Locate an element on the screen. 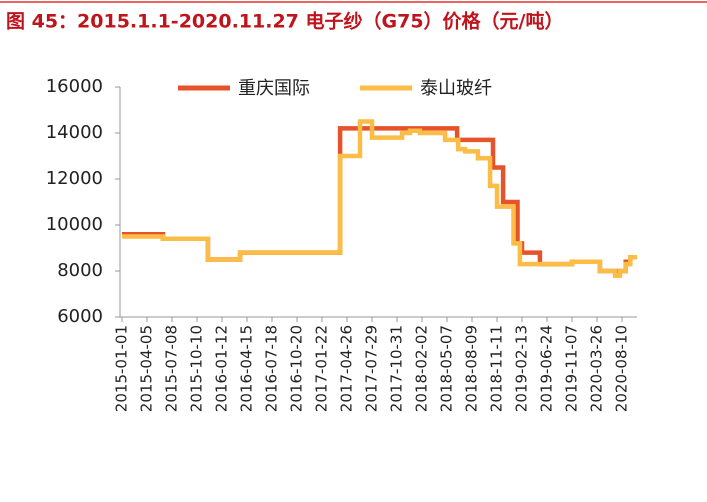 The image size is (707, 502). x-tick-label: 2015-01-01 is located at coordinates (122, 368).